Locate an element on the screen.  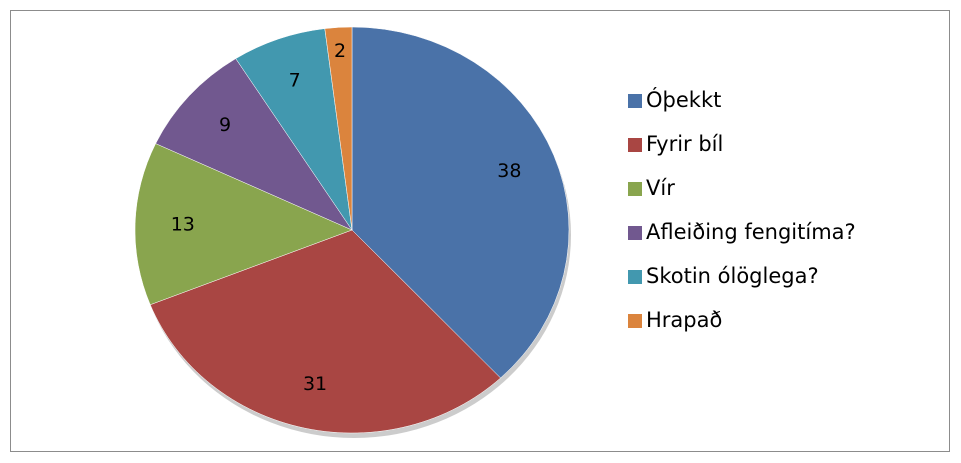
legend-label: Hrapað is located at coordinates (684, 320).